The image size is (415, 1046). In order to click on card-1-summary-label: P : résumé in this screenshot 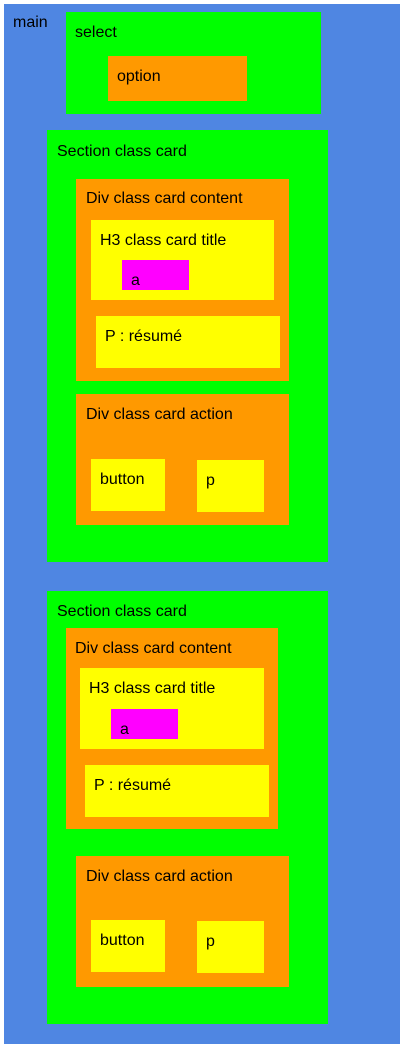, I will do `click(144, 336)`.